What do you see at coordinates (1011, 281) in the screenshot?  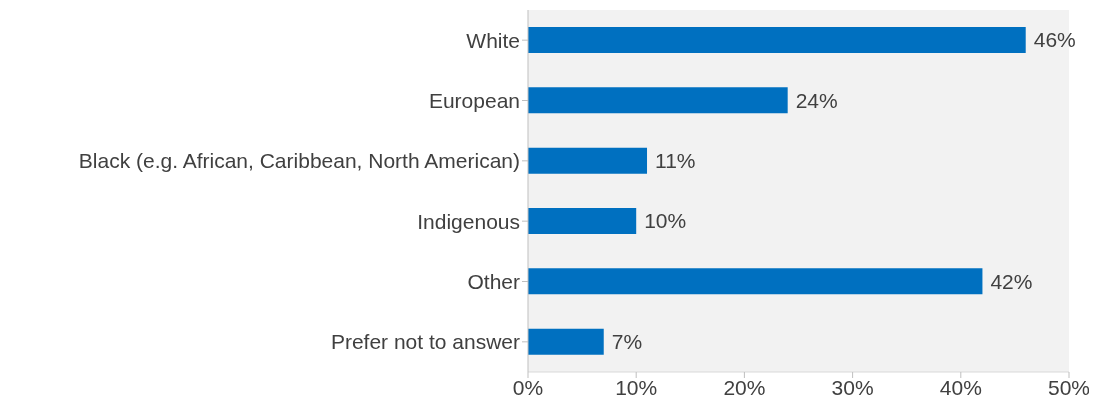 I see `data-label: 42%` at bounding box center [1011, 281].